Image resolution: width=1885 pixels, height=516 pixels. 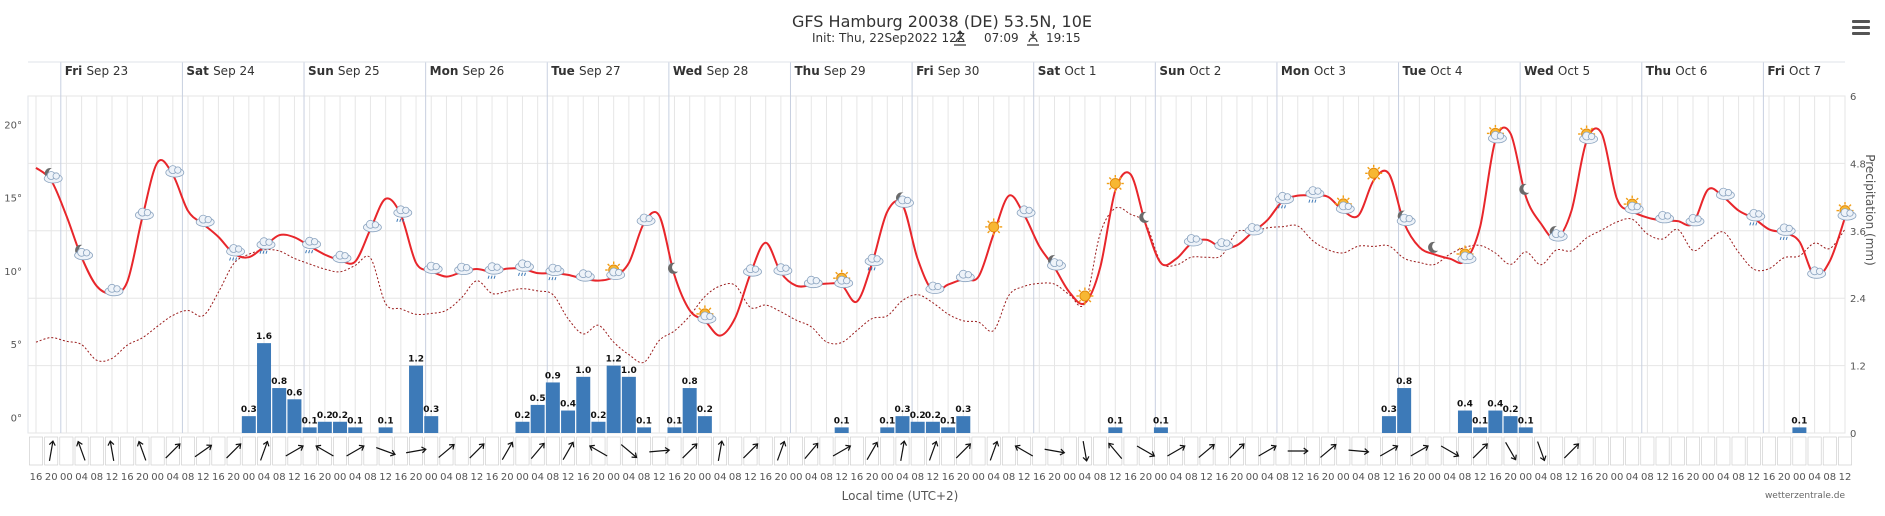 I want to click on sun-shape, so click(x=1374, y=173).